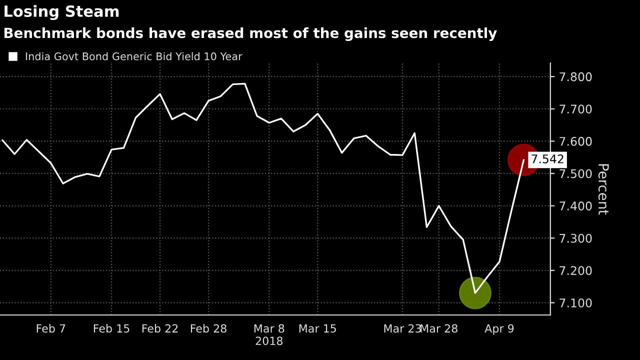 The width and height of the screenshot is (640, 360). Describe the element at coordinates (576, 109) in the screenshot. I see `y-tick-label: 7.700` at that location.